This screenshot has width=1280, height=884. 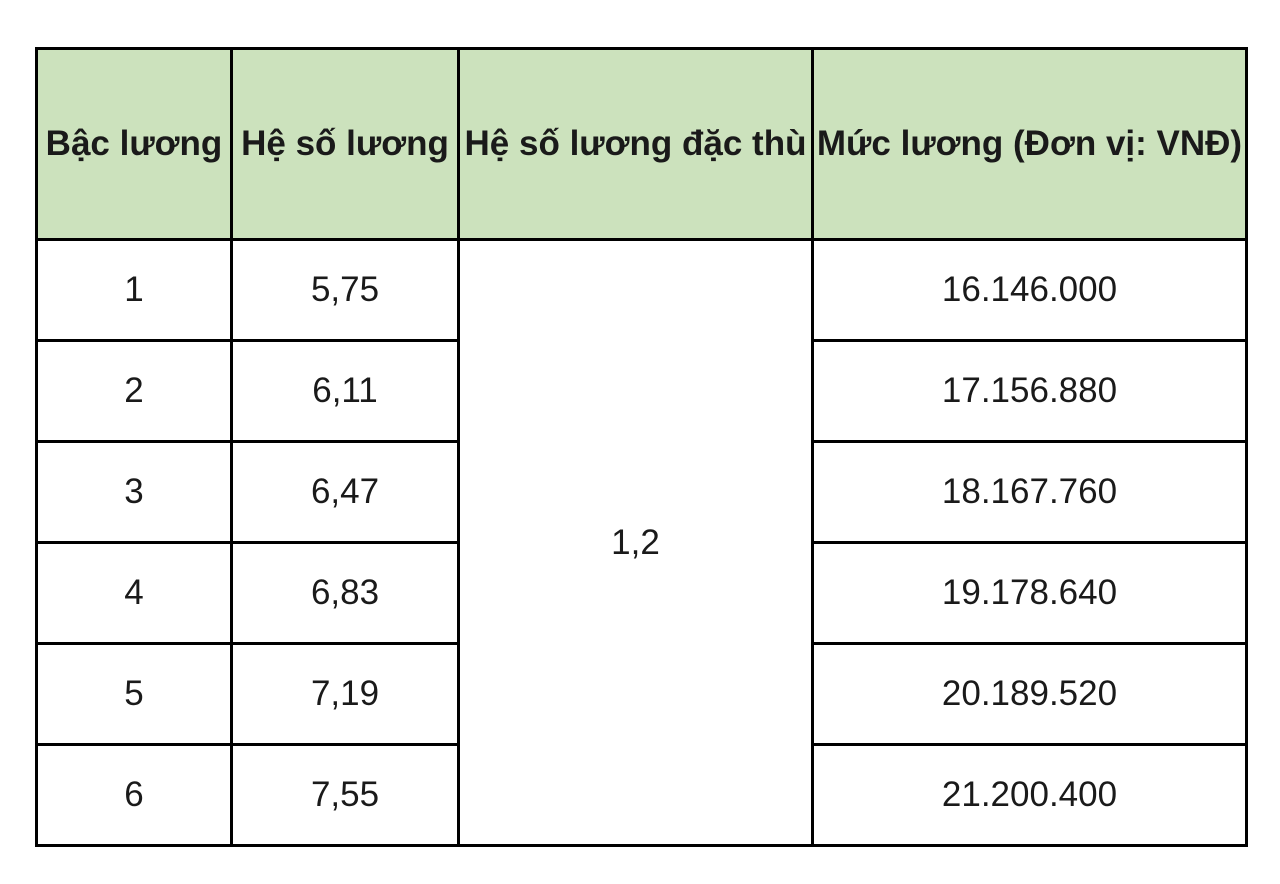 What do you see at coordinates (1029, 694) in the screenshot?
I see `cell-salary: 20.189.520` at bounding box center [1029, 694].